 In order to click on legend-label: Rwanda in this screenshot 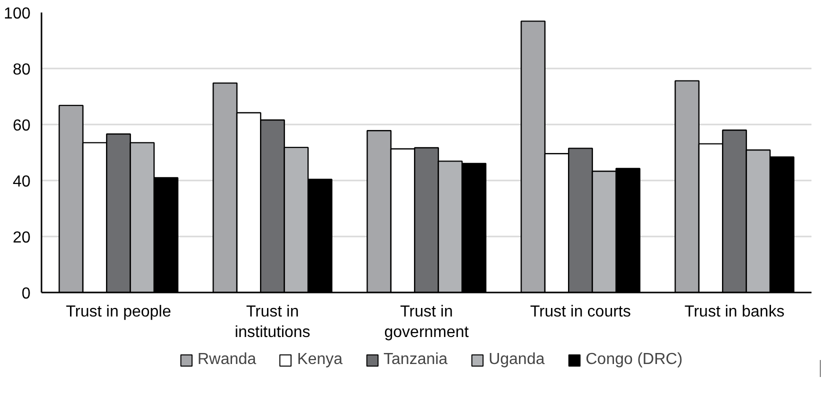, I will do `click(226, 360)`.